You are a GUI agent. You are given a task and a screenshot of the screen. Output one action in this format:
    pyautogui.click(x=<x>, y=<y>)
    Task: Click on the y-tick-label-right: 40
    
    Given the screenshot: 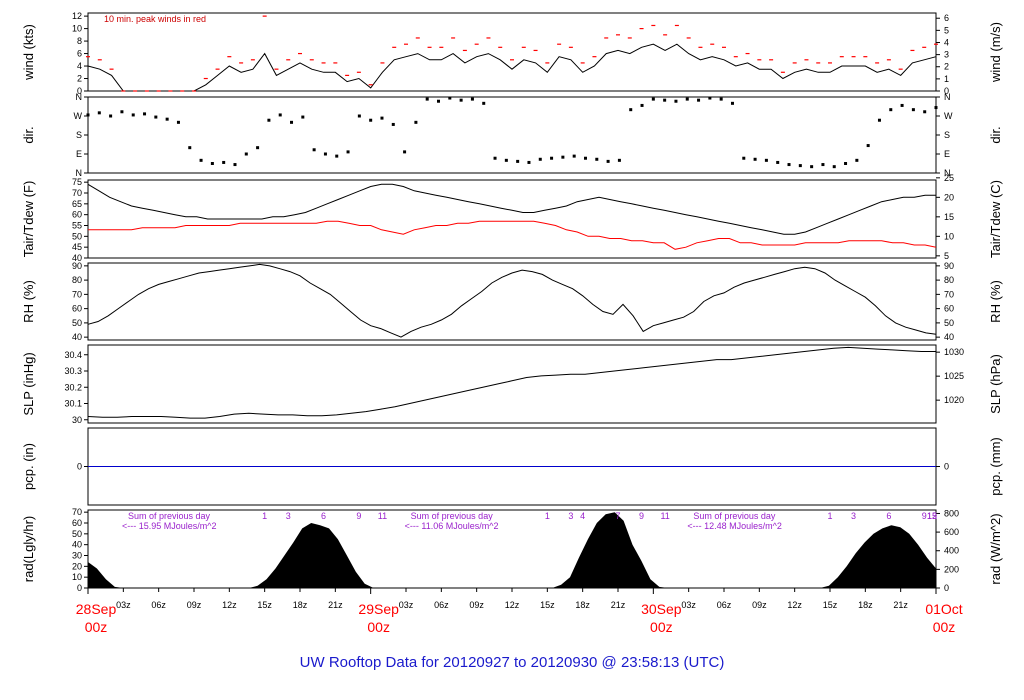 What is the action you would take?
    pyautogui.click(x=949, y=337)
    